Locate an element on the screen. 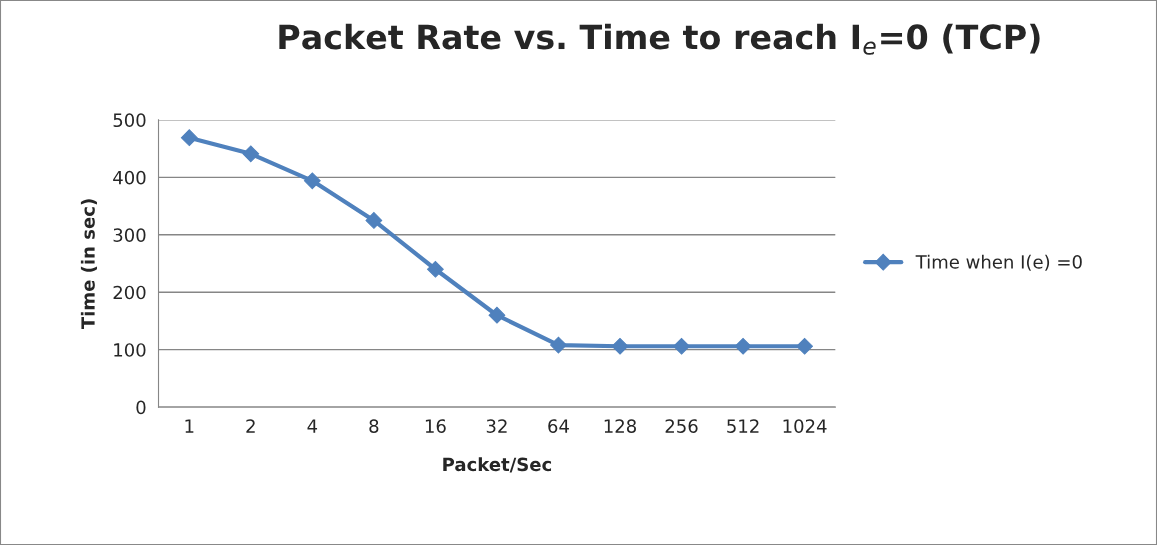 The width and height of the screenshot is (1157, 545). chart-title: Packet Rate vs. Time to reach I$_{e}$=0 (TCP) is located at coordinates (659, 39).